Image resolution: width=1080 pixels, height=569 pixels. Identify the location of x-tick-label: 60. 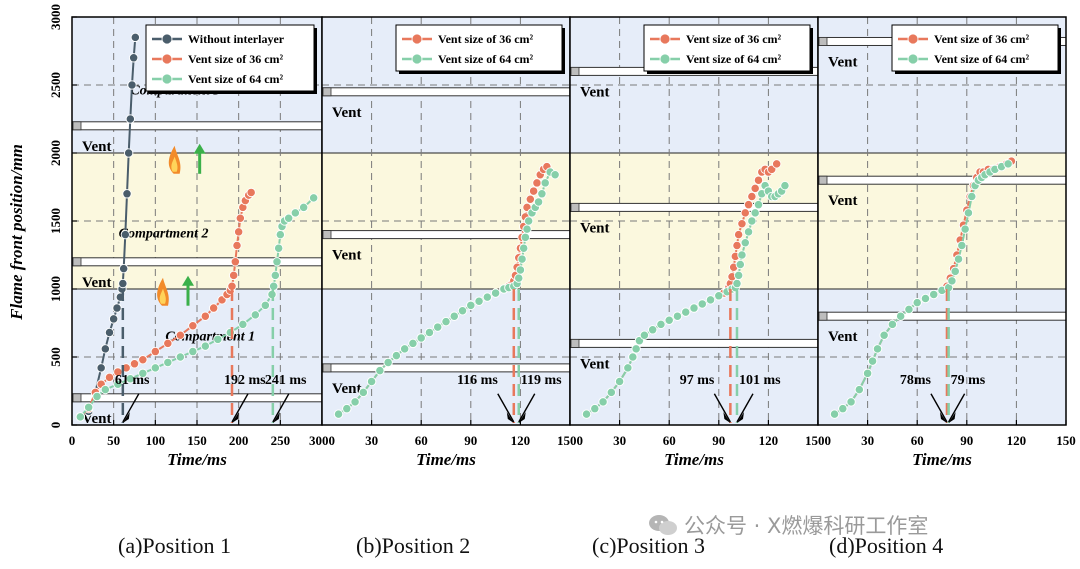
(669, 440).